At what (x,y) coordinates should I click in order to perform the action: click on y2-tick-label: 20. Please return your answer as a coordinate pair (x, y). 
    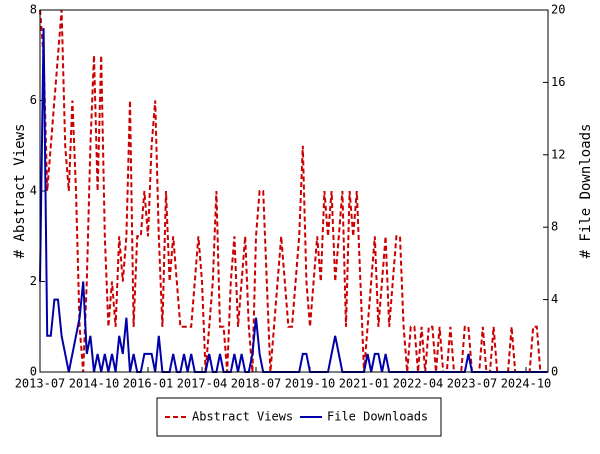
    Looking at the image, I should click on (558, 10).